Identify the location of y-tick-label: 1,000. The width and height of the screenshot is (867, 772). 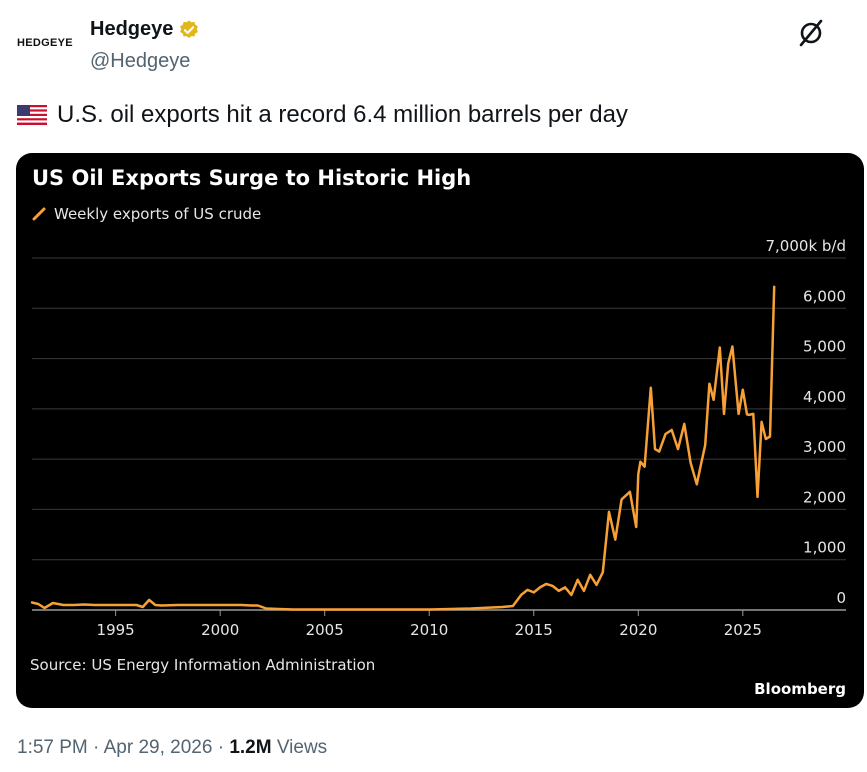
(824, 548).